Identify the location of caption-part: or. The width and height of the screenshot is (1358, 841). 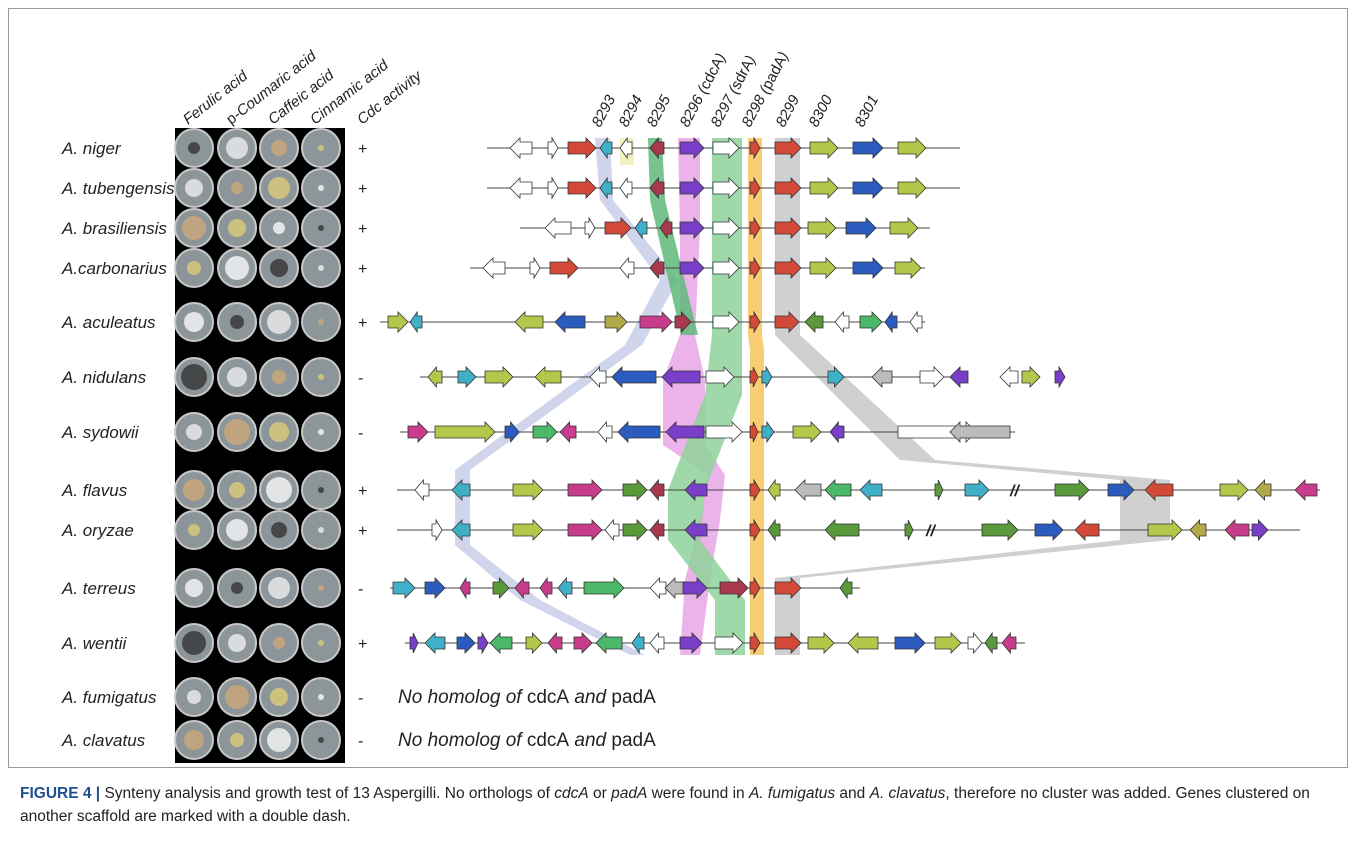
(600, 793).